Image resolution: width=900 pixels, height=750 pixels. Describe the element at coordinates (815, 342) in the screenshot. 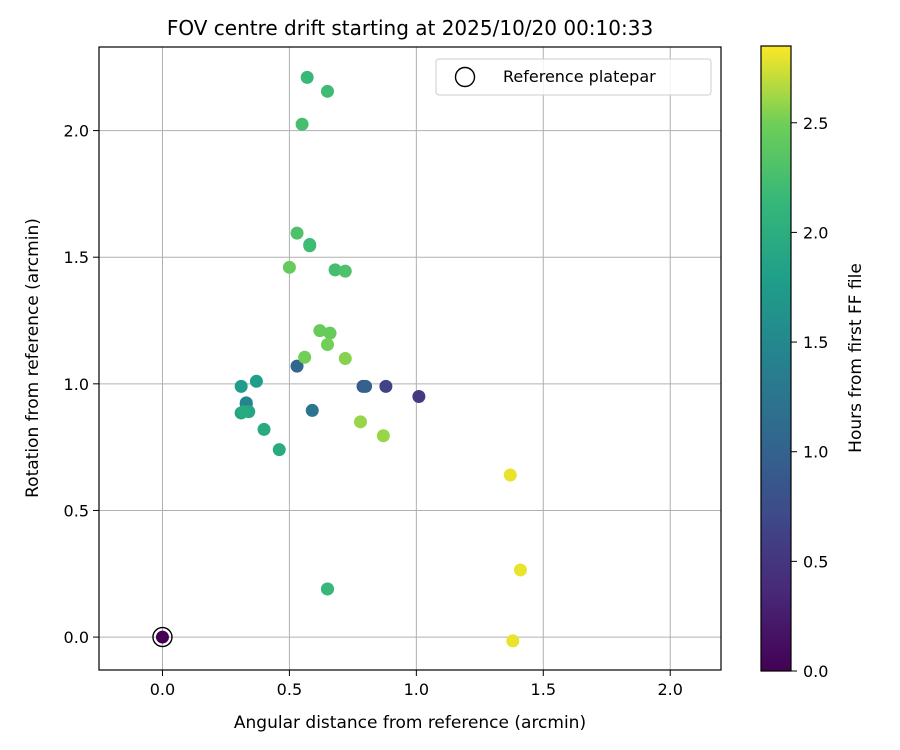

I see `colorbar-tick-label: 1.5` at that location.